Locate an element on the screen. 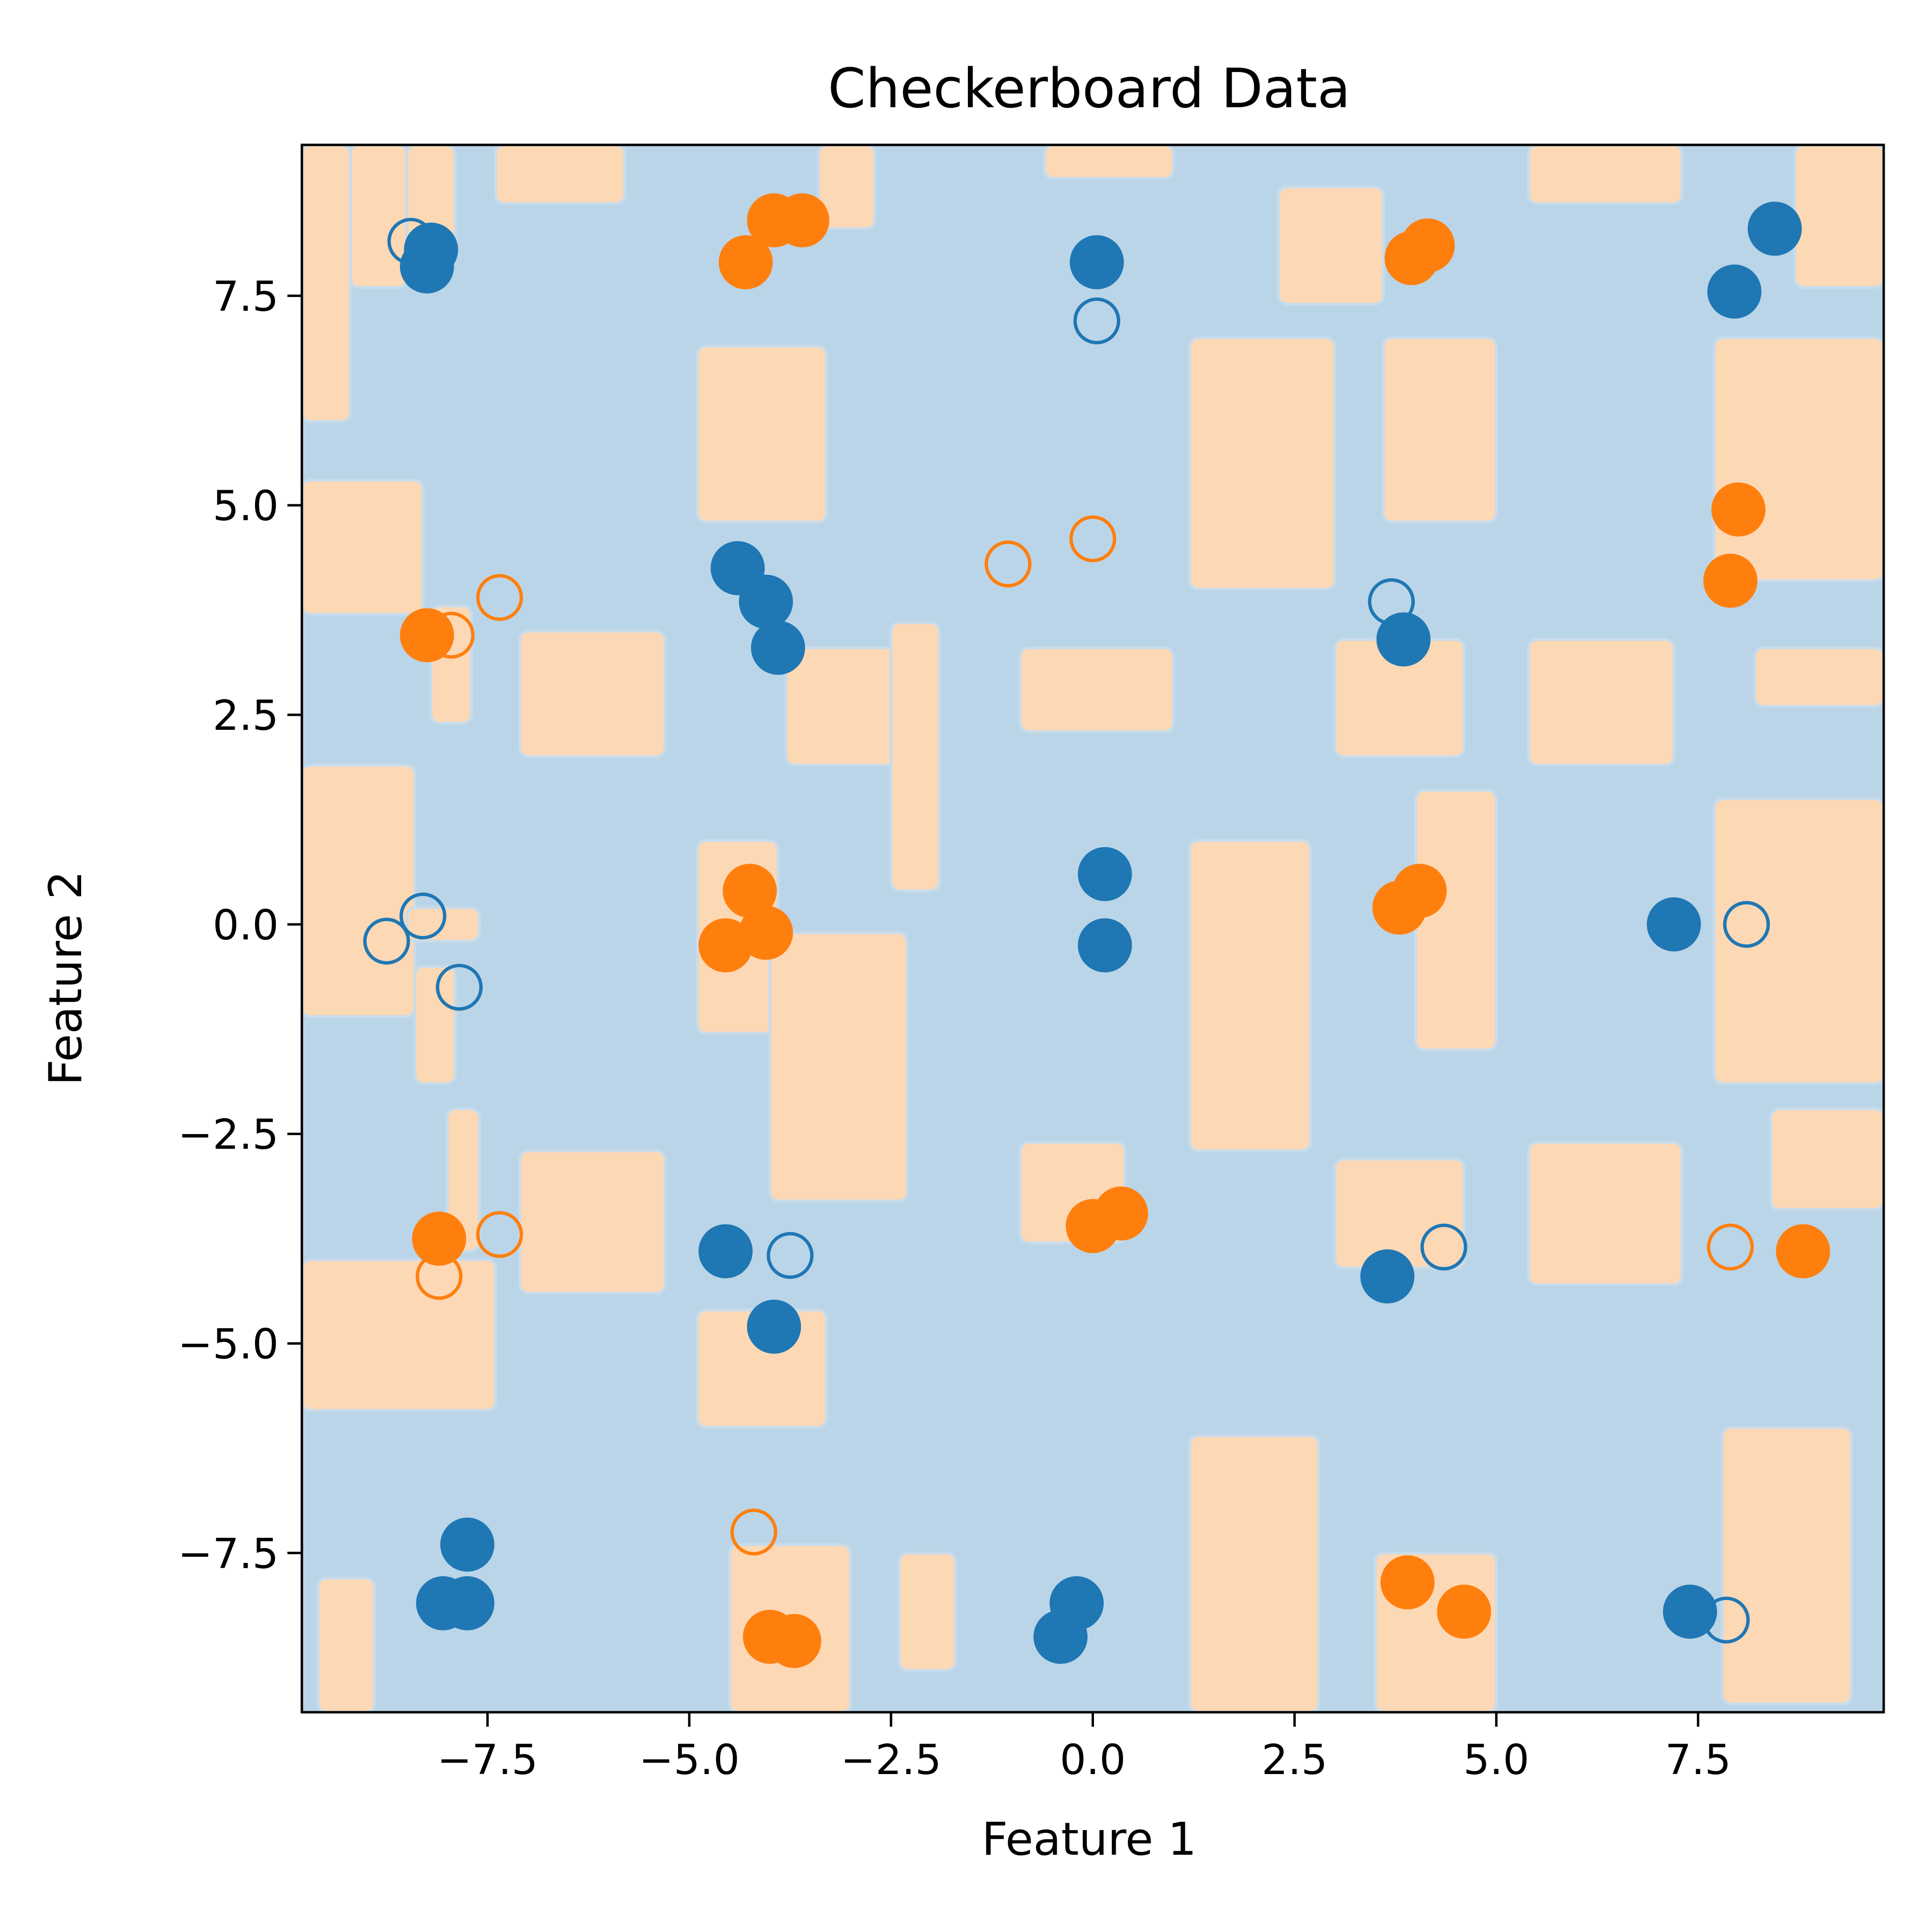 The width and height of the screenshot is (1932, 1932). y-tick-label: −2.5 is located at coordinates (228, 1135).